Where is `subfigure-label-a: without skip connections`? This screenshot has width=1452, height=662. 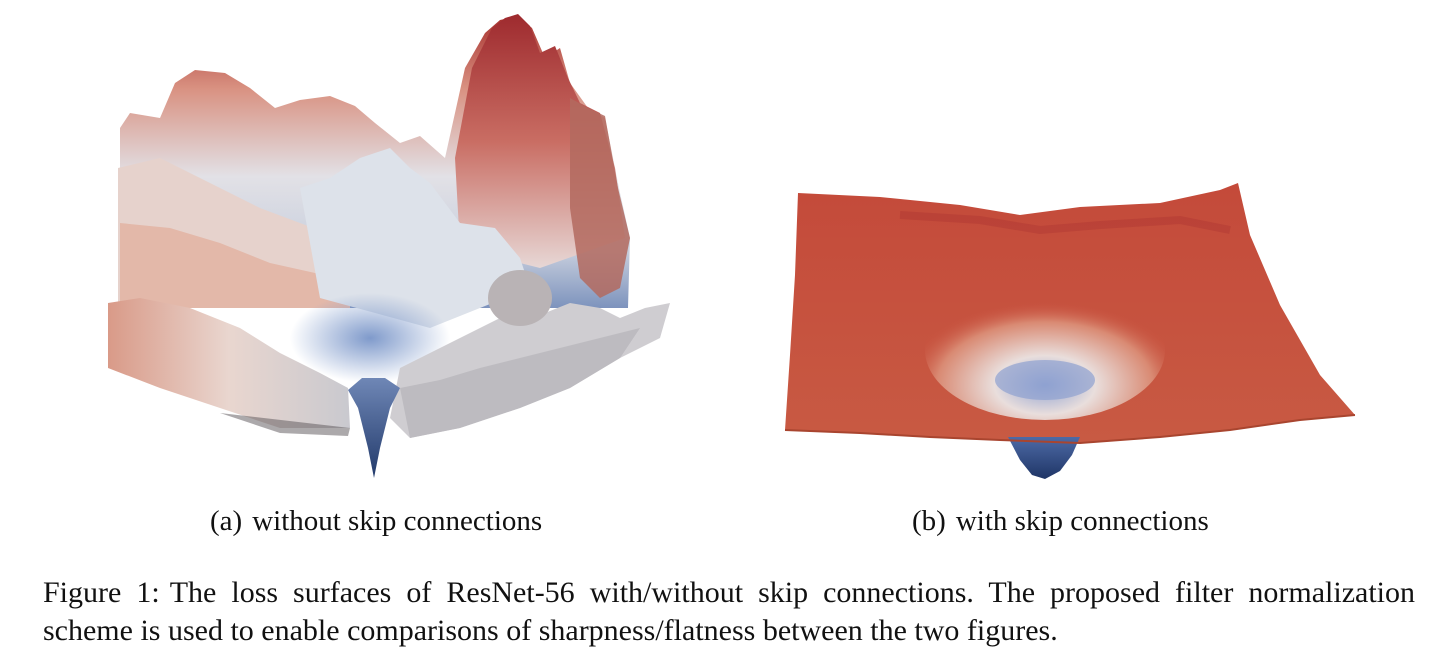 subfigure-label-a: without skip connections is located at coordinates (397, 521).